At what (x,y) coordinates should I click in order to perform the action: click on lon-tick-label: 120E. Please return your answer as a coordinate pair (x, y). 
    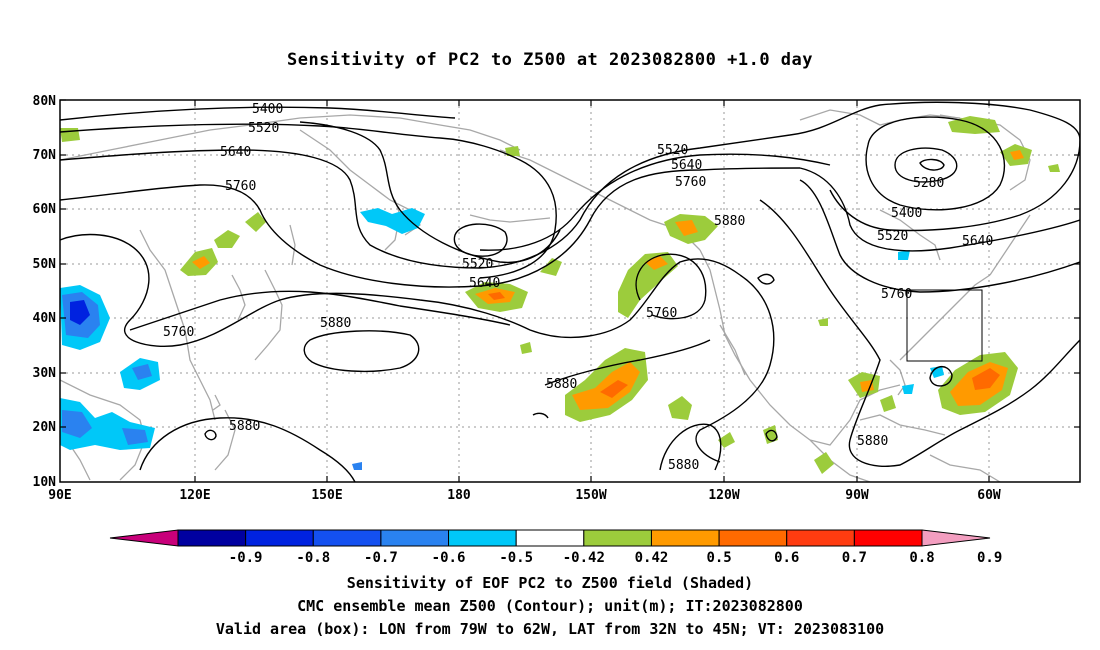
    Looking at the image, I should click on (194, 495).